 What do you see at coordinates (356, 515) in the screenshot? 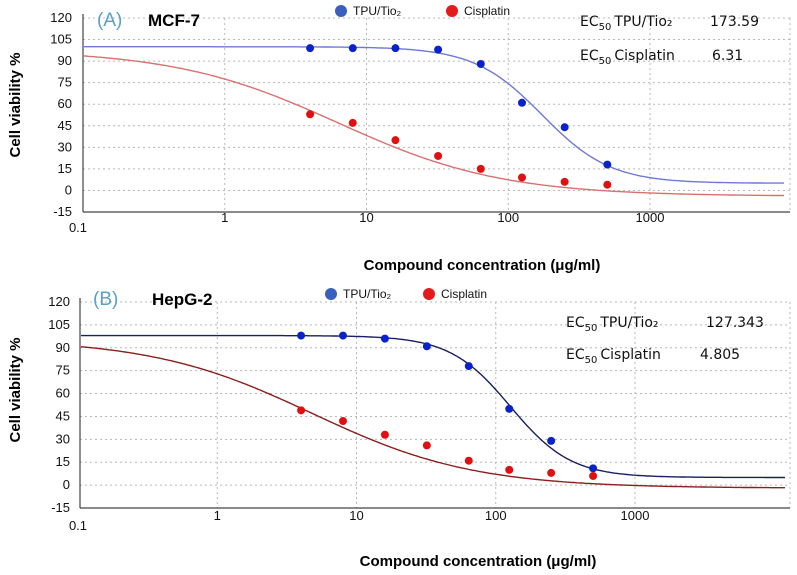
I see `x-tick-label: 10` at bounding box center [356, 515].